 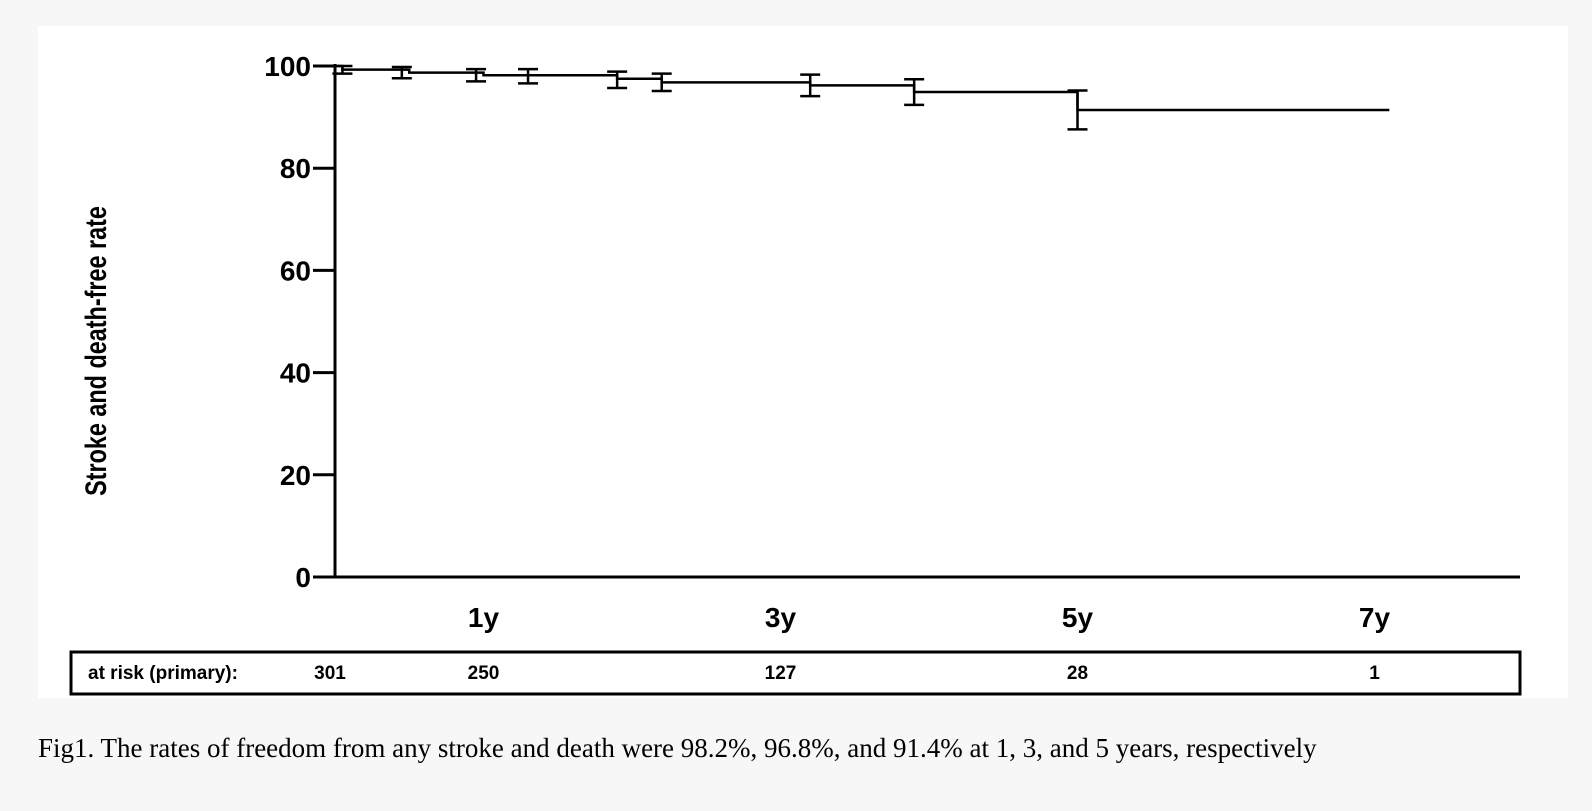 What do you see at coordinates (484, 673) in the screenshot?
I see `at-risk-count: 250` at bounding box center [484, 673].